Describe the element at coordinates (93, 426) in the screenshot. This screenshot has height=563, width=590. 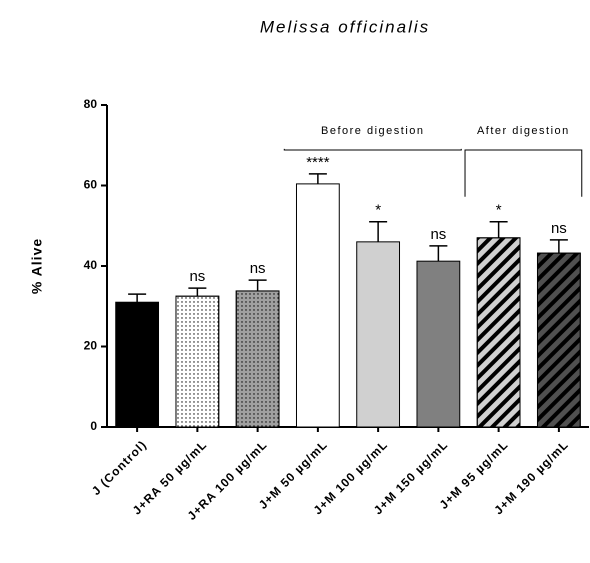
I see `y-tick-label: 0` at that location.